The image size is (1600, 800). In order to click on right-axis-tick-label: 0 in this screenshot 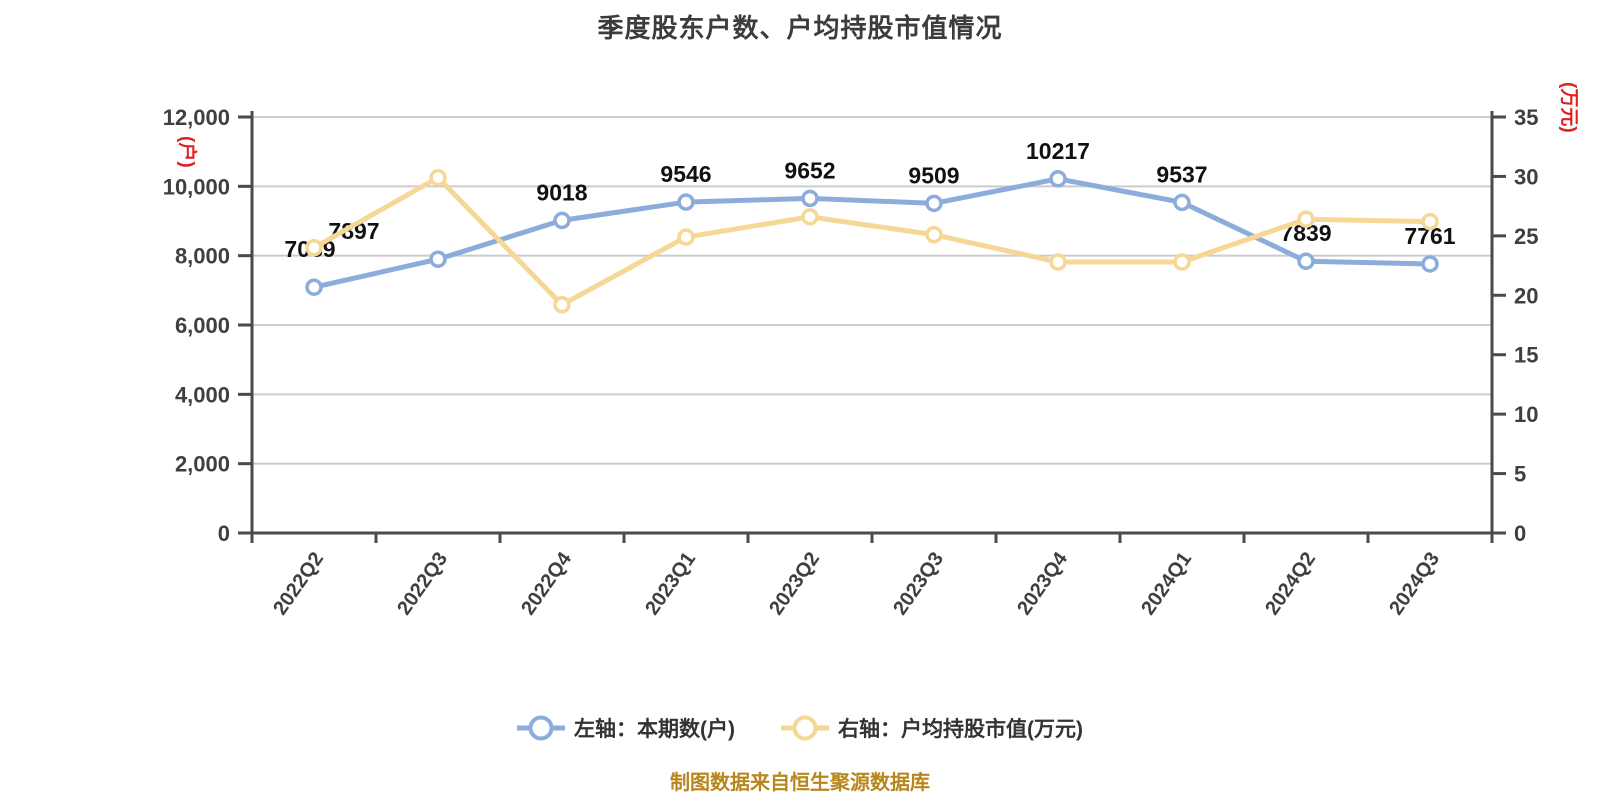, I will do `click(1520, 533)`.